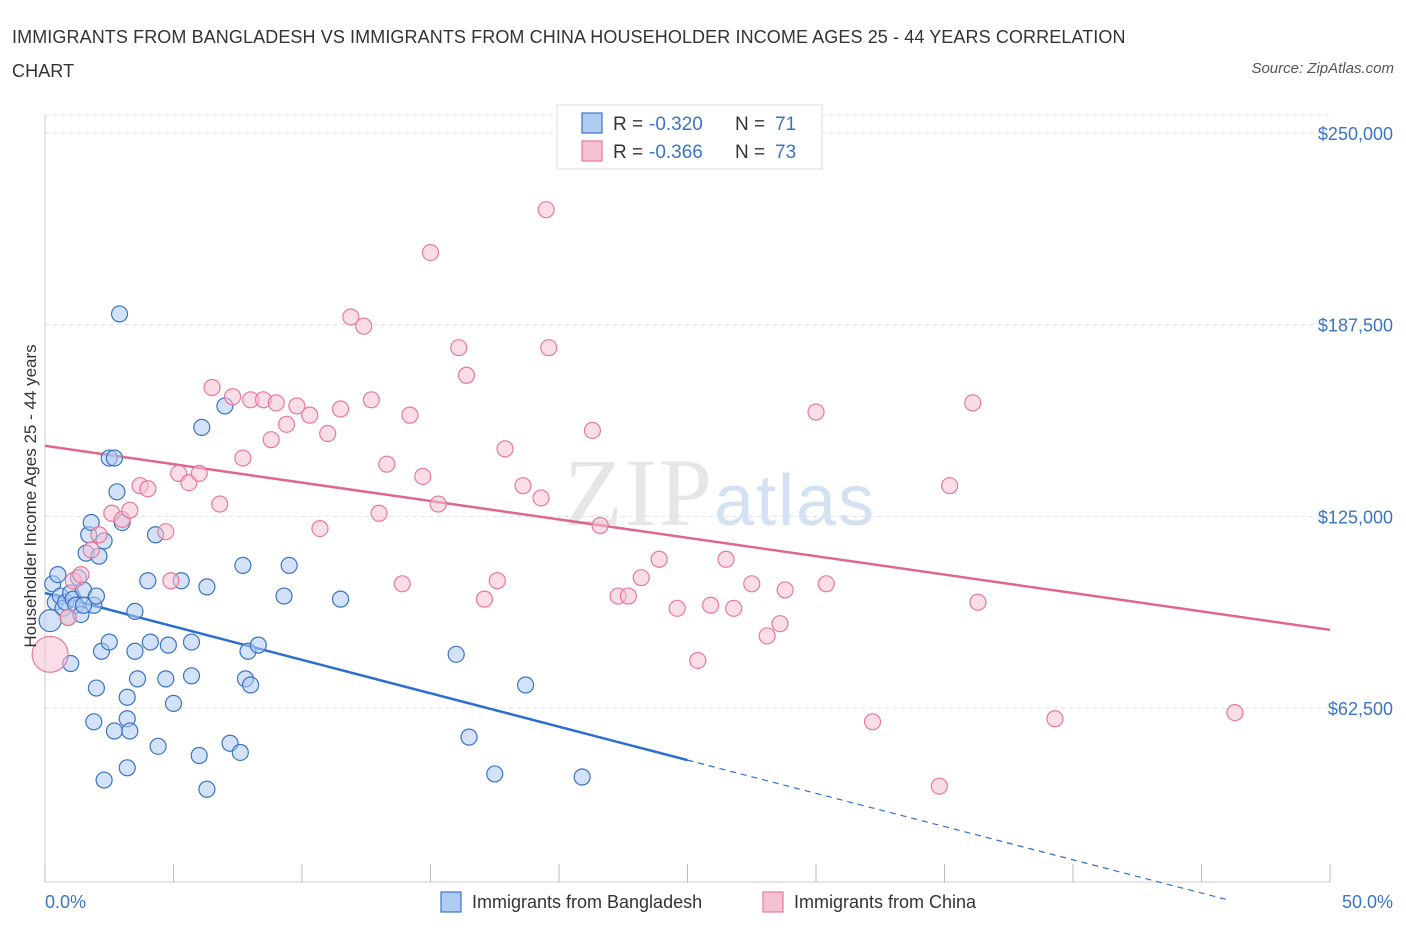  Describe the element at coordinates (30, 495) in the screenshot. I see `y-axis-label: Householder Income Ages 25 - 44 years` at that location.